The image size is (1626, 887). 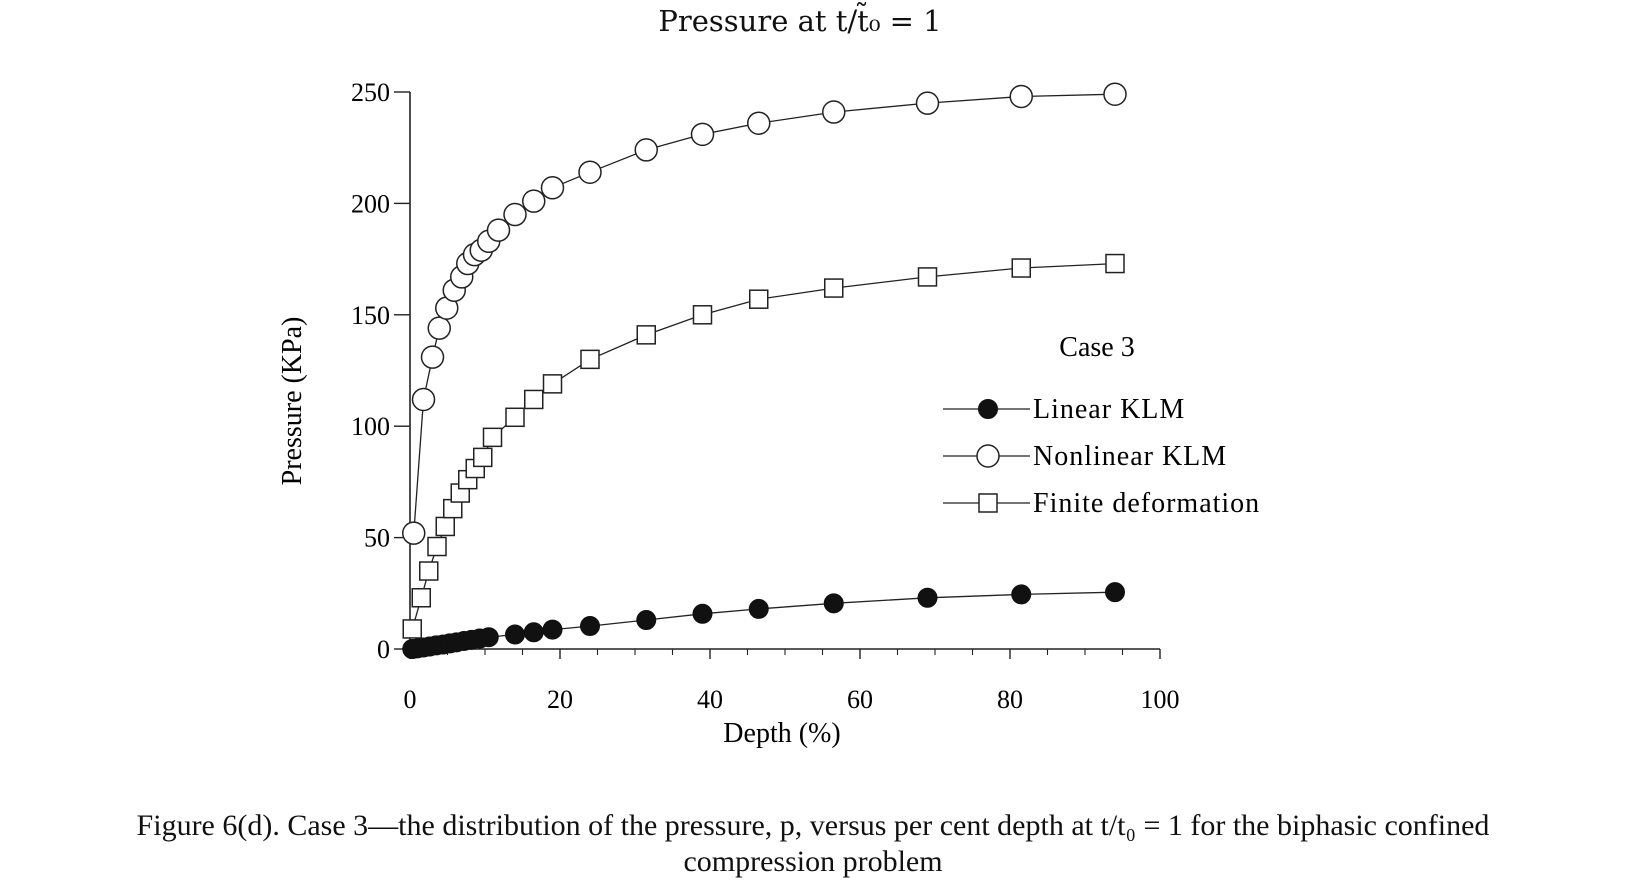 I want to click on x-tick-label: 80, so click(x=1010, y=699).